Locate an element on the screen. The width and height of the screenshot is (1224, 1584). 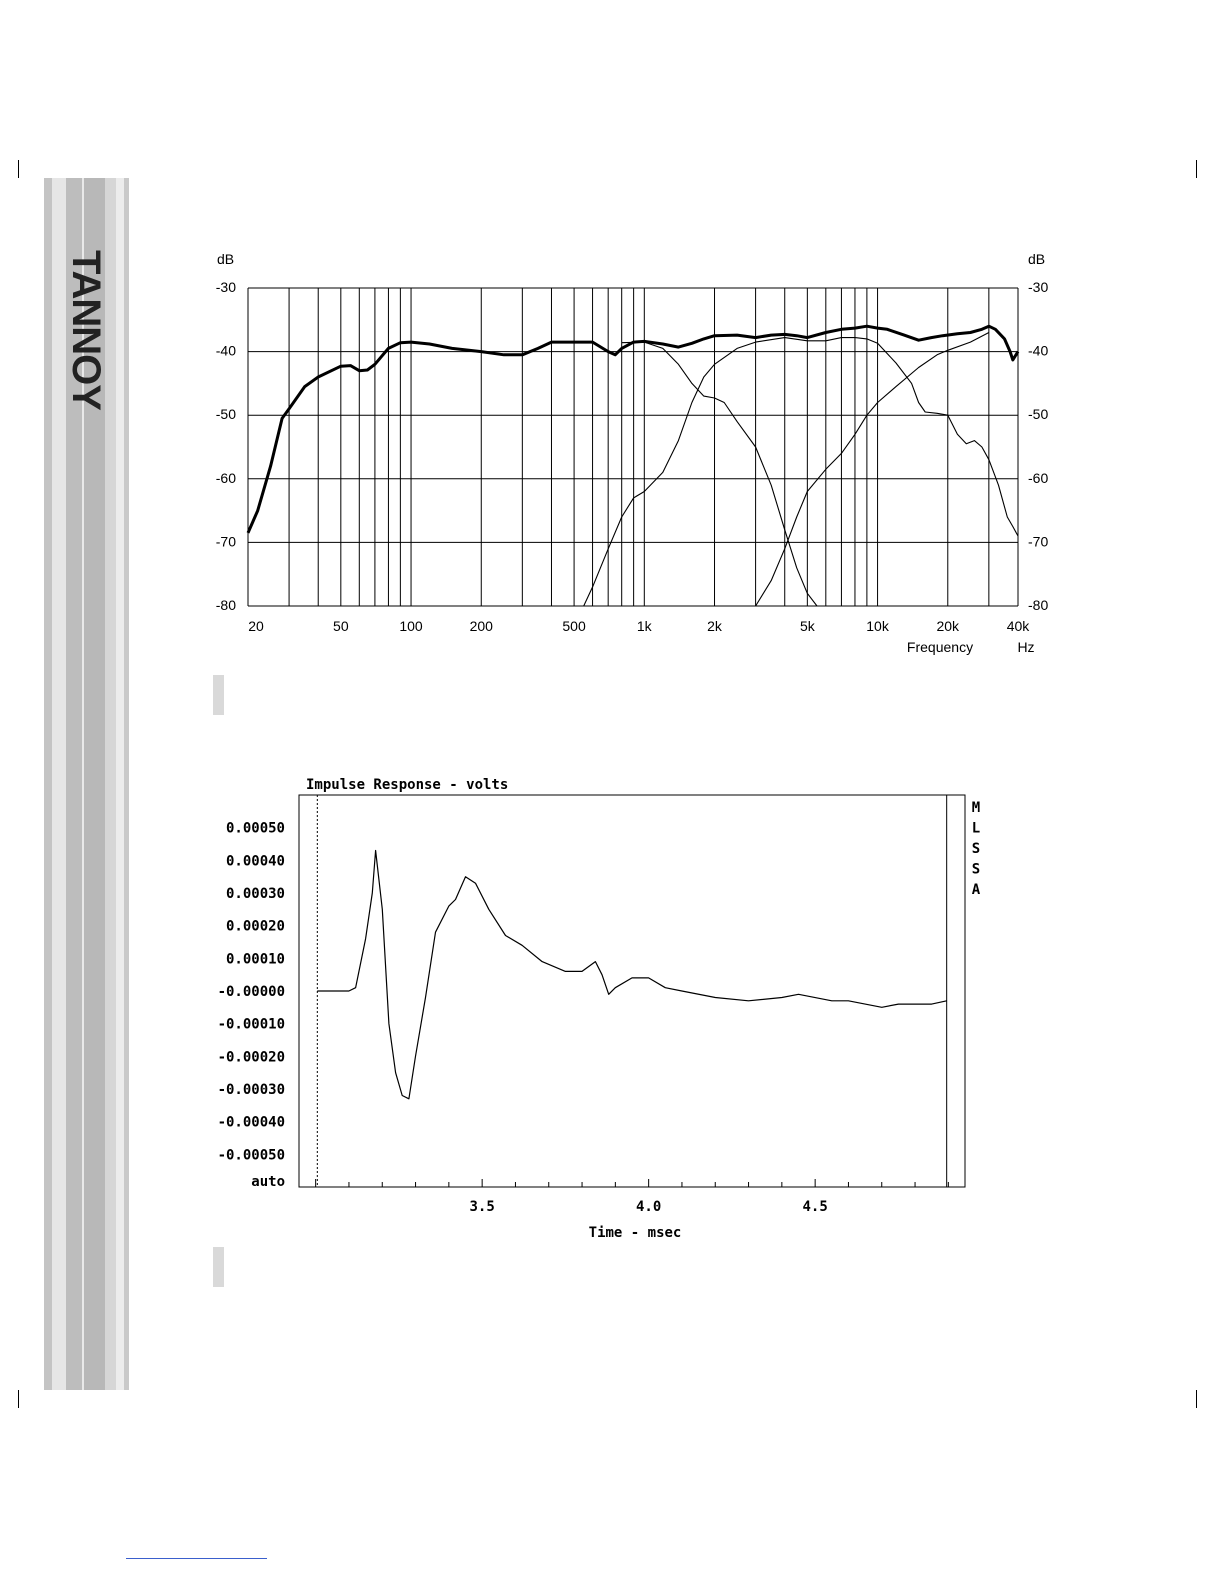
y-tick-label: 0.00050 is located at coordinates (255, 829).